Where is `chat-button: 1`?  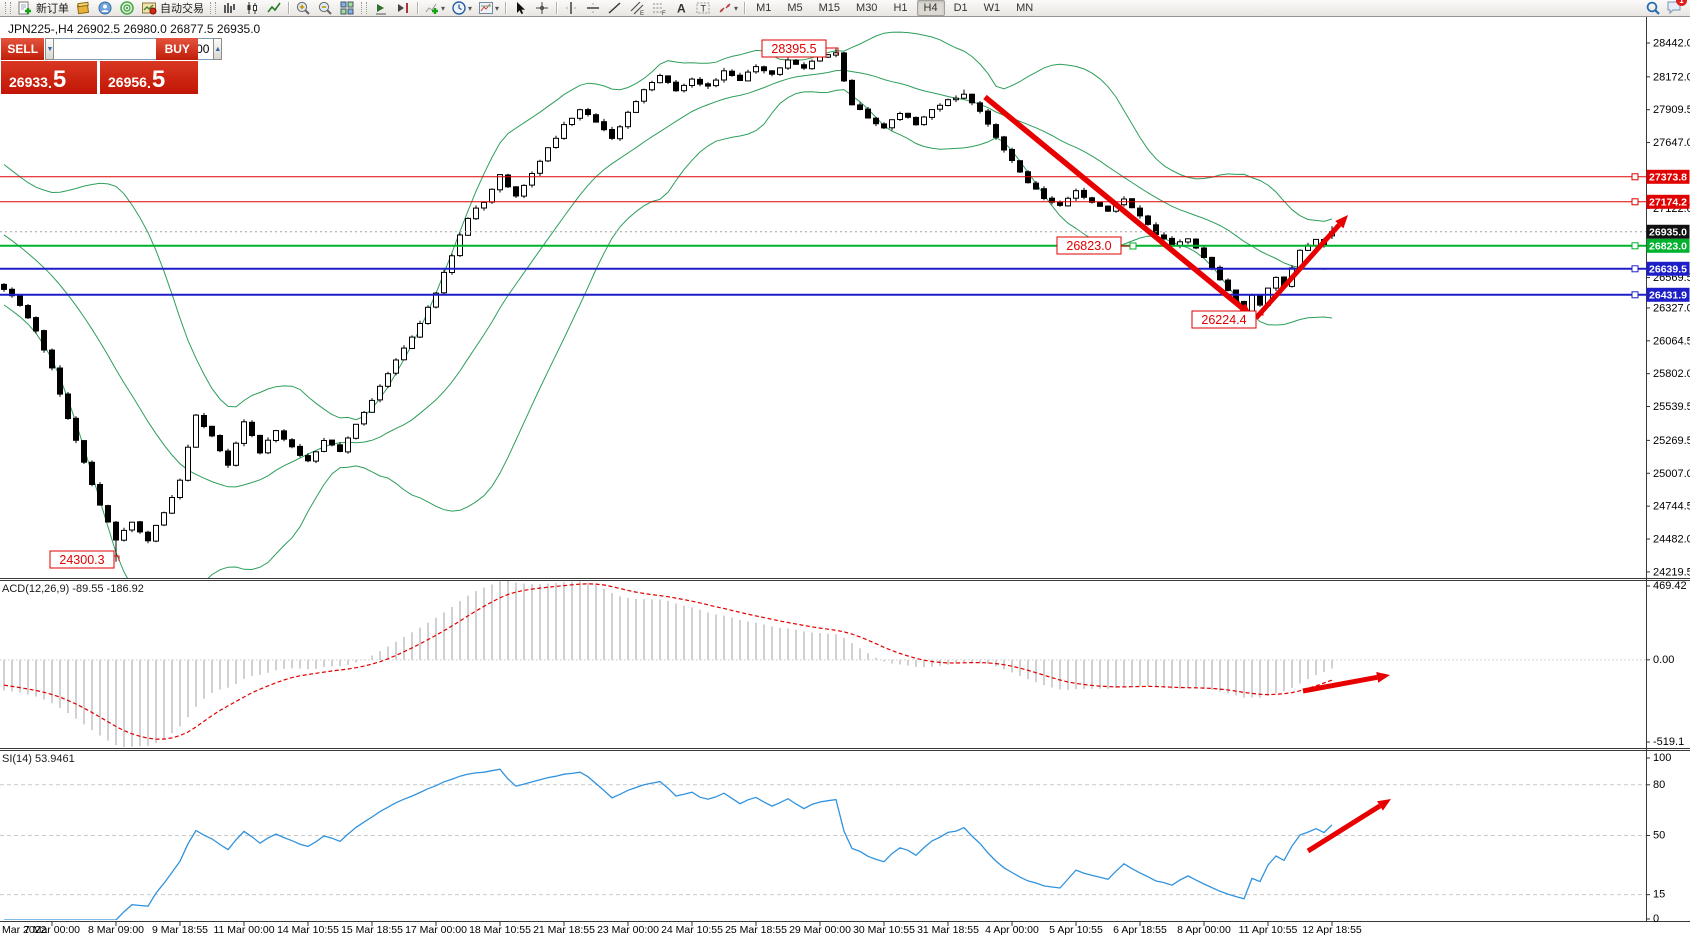 chat-button: 1 is located at coordinates (1676, 9).